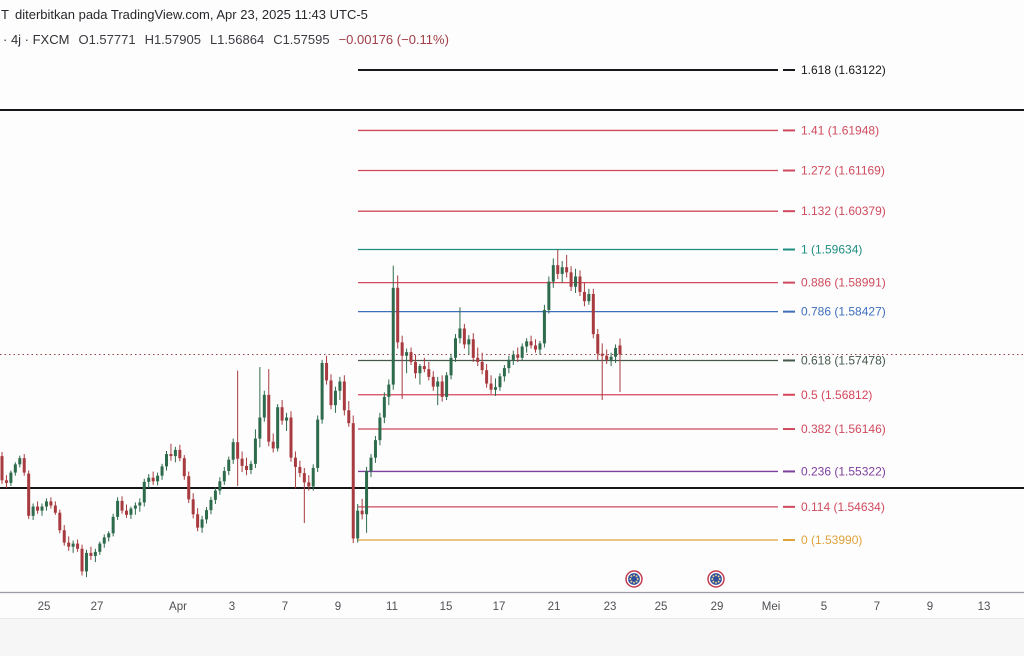 Image resolution: width=1024 pixels, height=656 pixels. Describe the element at coordinates (554, 607) in the screenshot. I see `x-axis-label: 21` at that location.